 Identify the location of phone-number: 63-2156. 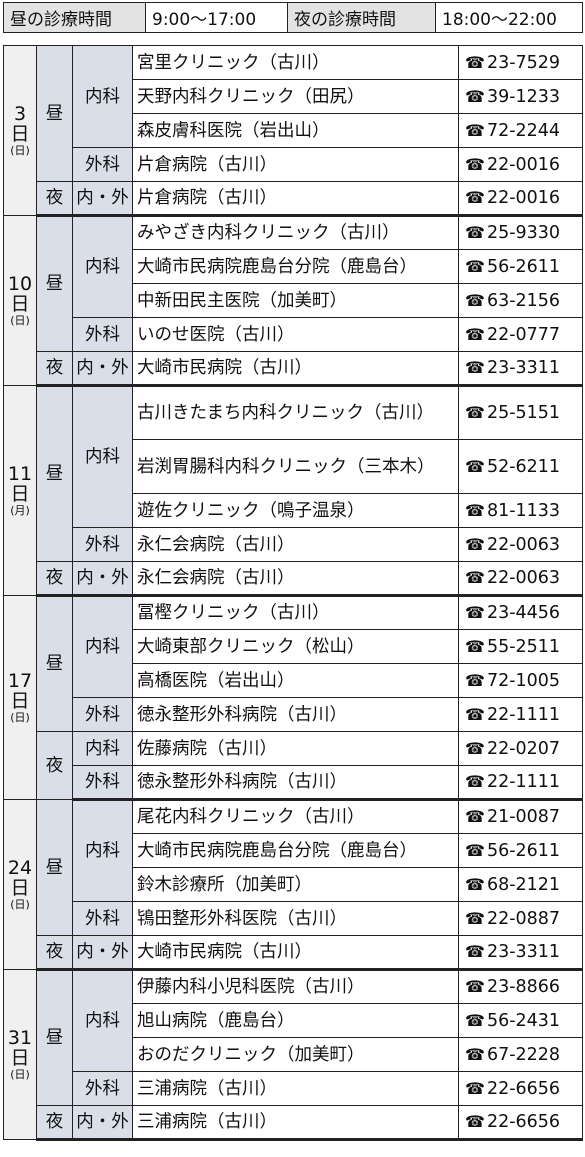
(523, 300).